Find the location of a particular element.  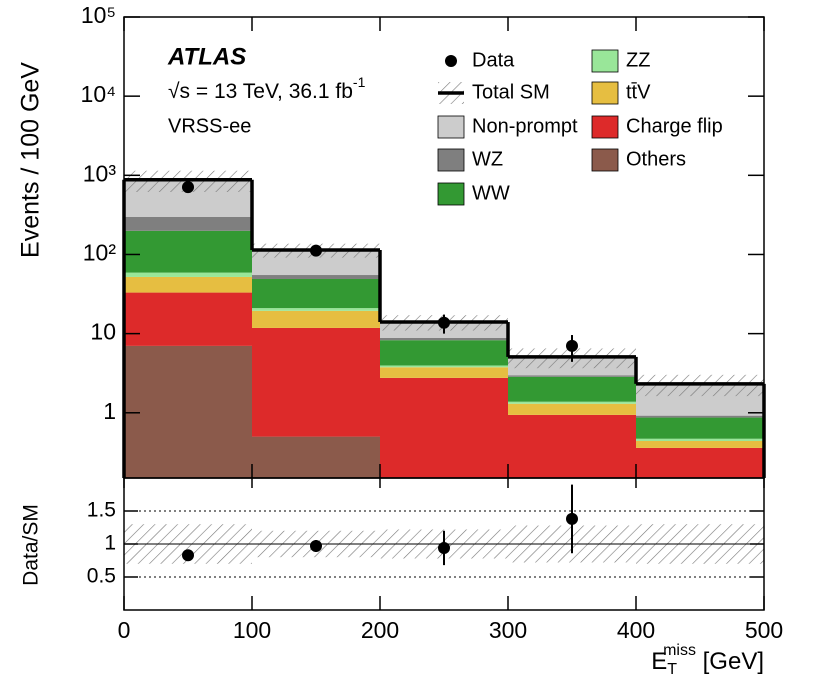

ratio-y-tick-label: 1.5 is located at coordinates (101, 510).